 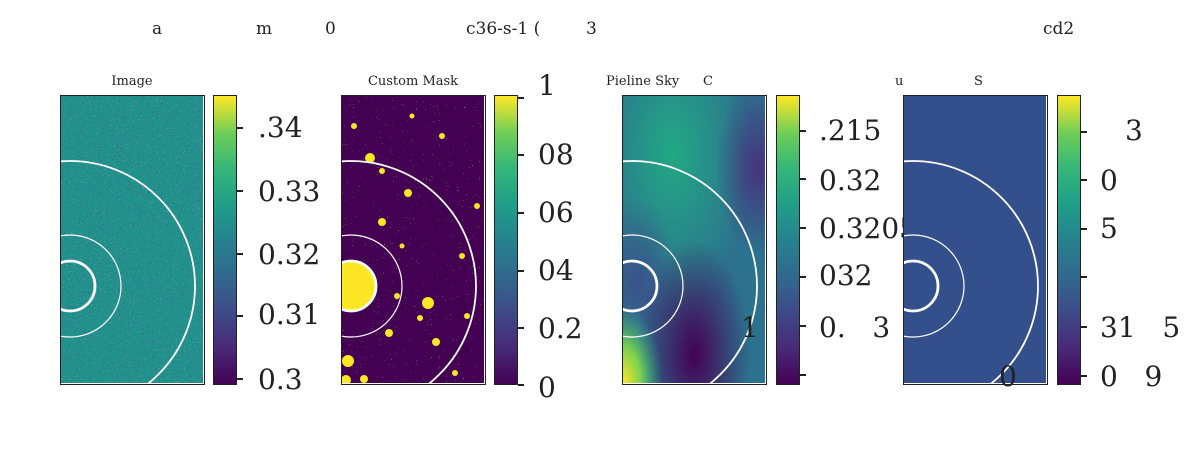 I want to click on sky-colorbar, so click(x=788, y=240).